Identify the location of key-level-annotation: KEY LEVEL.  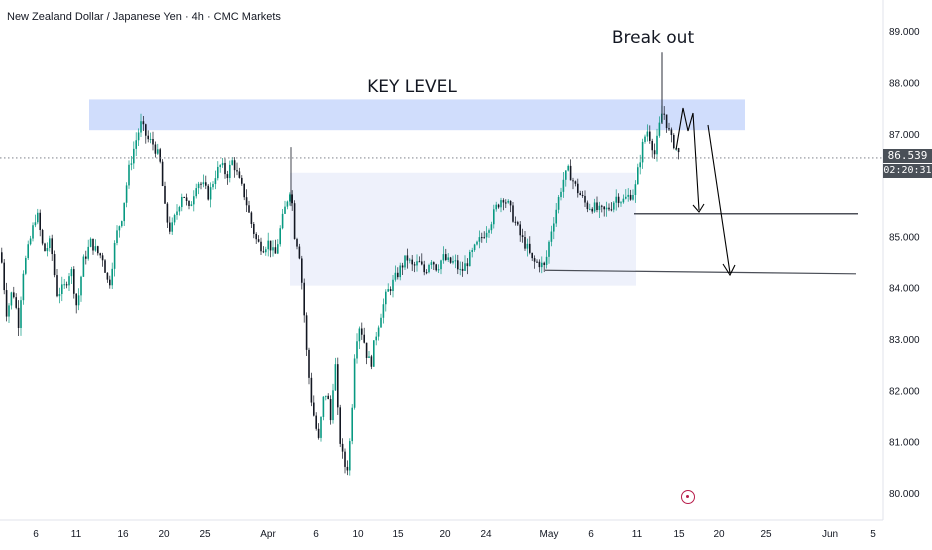
(412, 87).